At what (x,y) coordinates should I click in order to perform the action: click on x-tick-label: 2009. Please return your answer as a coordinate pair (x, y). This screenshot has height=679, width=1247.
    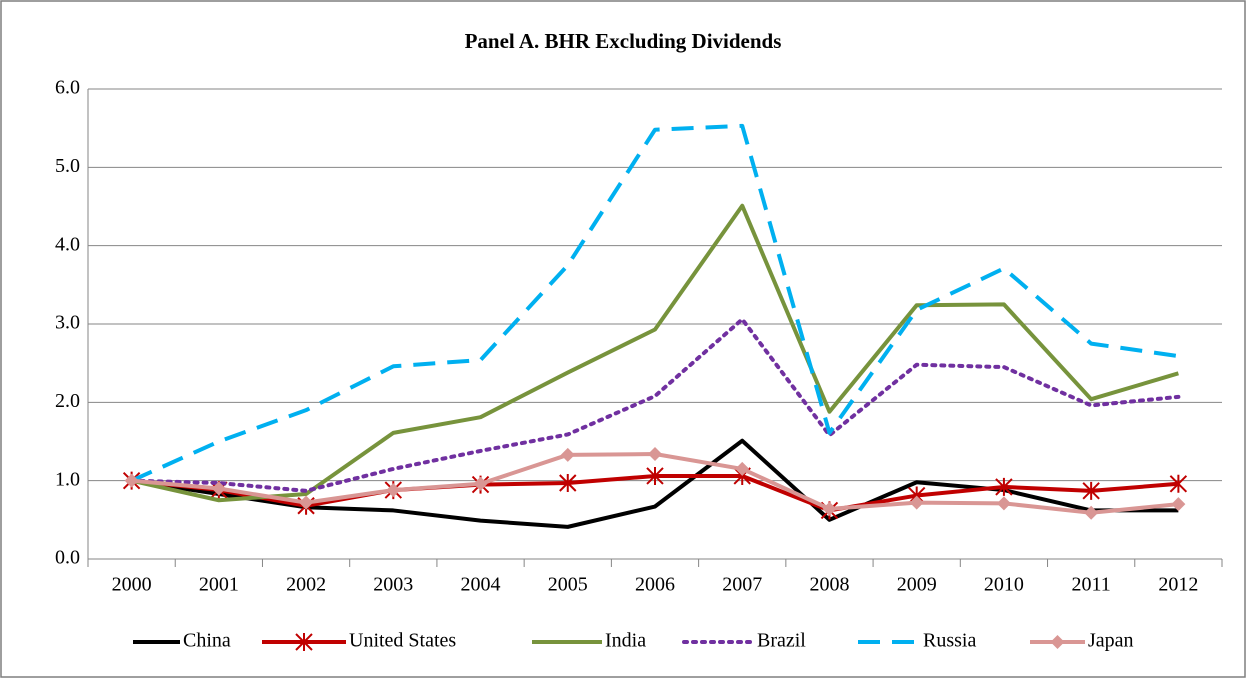
    Looking at the image, I should click on (917, 585).